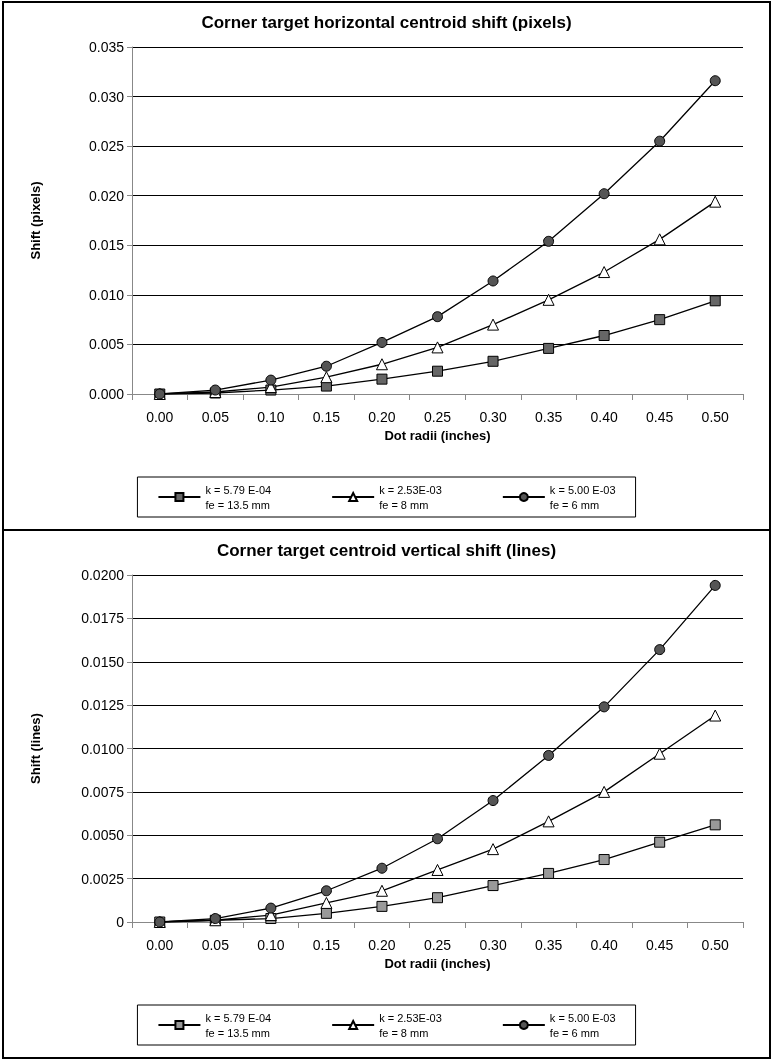 The image size is (775, 1063). I want to click on y-tick-label: 0.0050, so click(103, 835).